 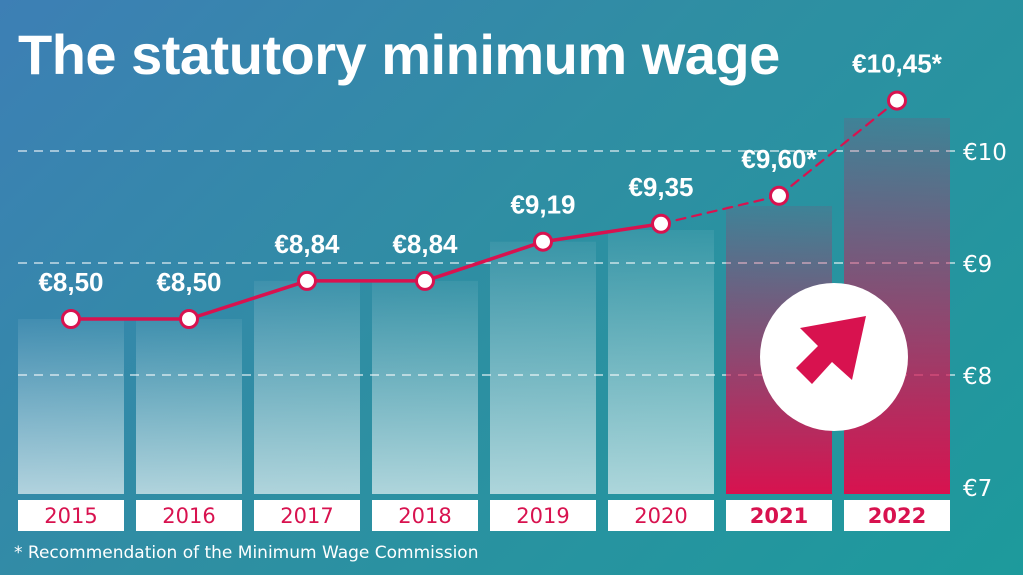 I want to click on data-point-2017, so click(x=307, y=280).